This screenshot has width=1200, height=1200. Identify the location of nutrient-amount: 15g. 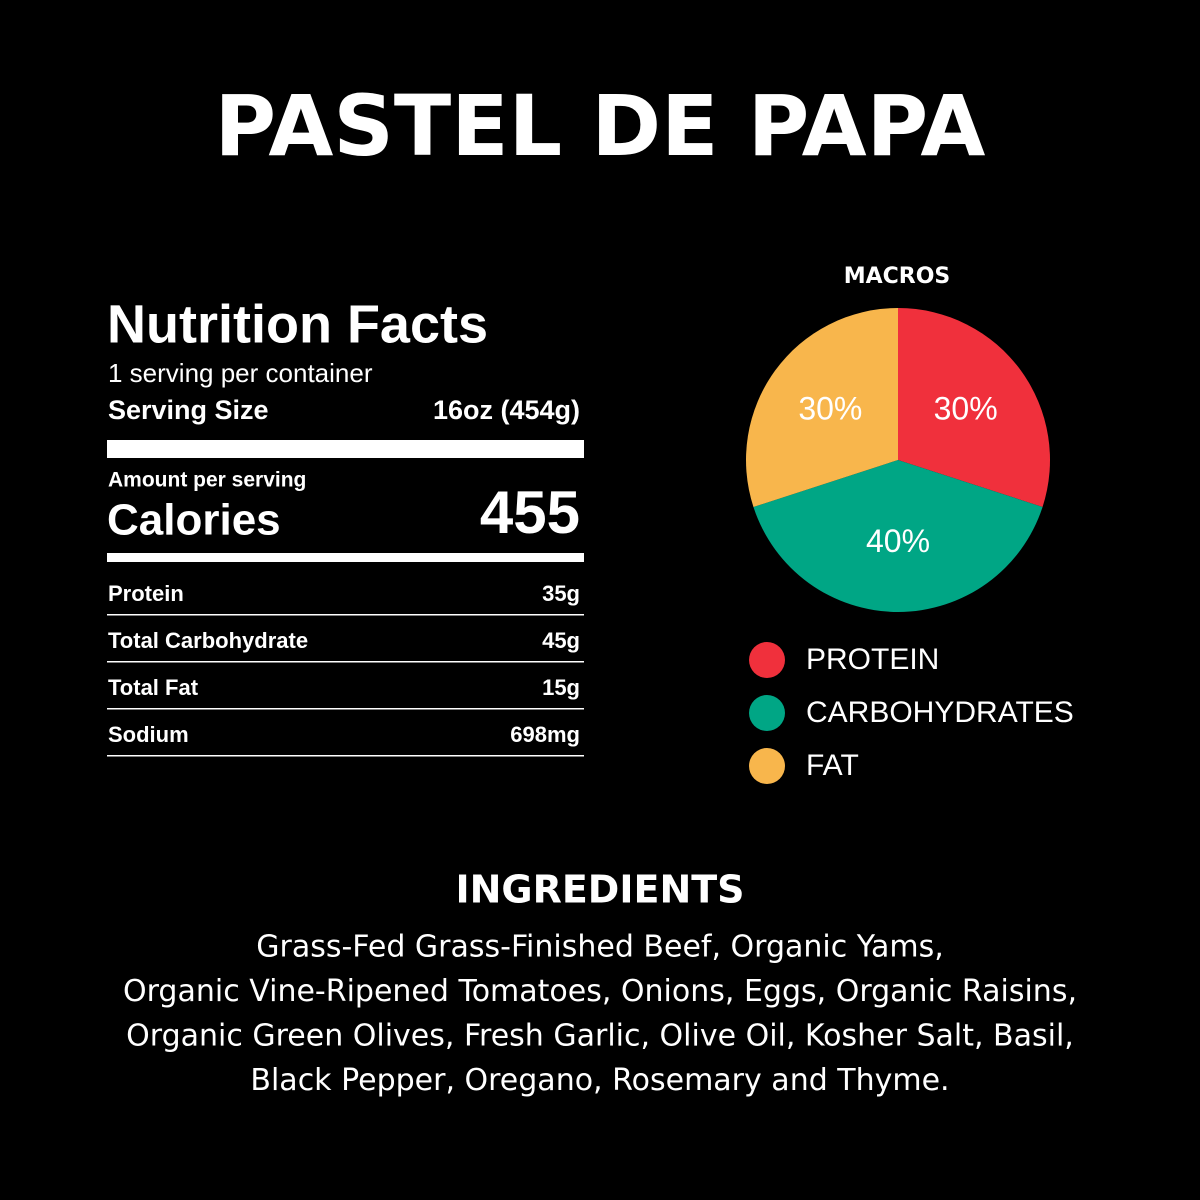
(561, 687).